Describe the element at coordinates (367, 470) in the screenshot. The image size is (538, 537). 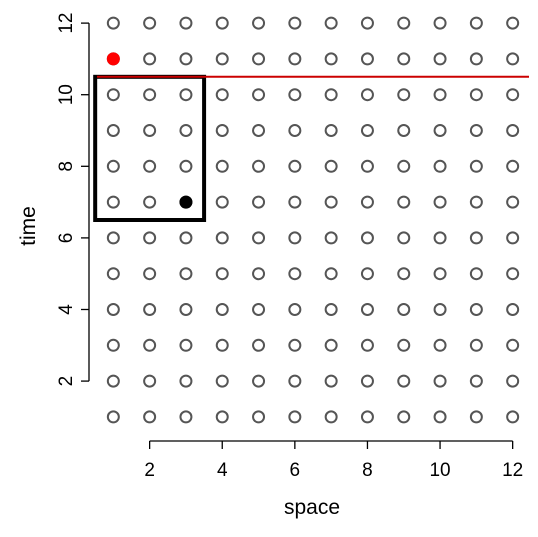
I see `x-tick-label: 8` at that location.